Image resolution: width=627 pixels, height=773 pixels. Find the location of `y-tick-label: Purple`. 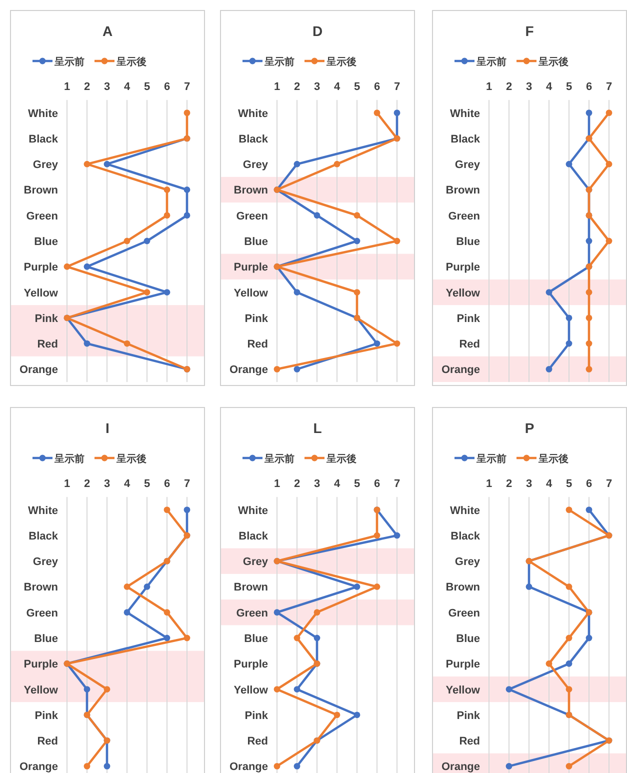

y-tick-label: Purple is located at coordinates (251, 268).